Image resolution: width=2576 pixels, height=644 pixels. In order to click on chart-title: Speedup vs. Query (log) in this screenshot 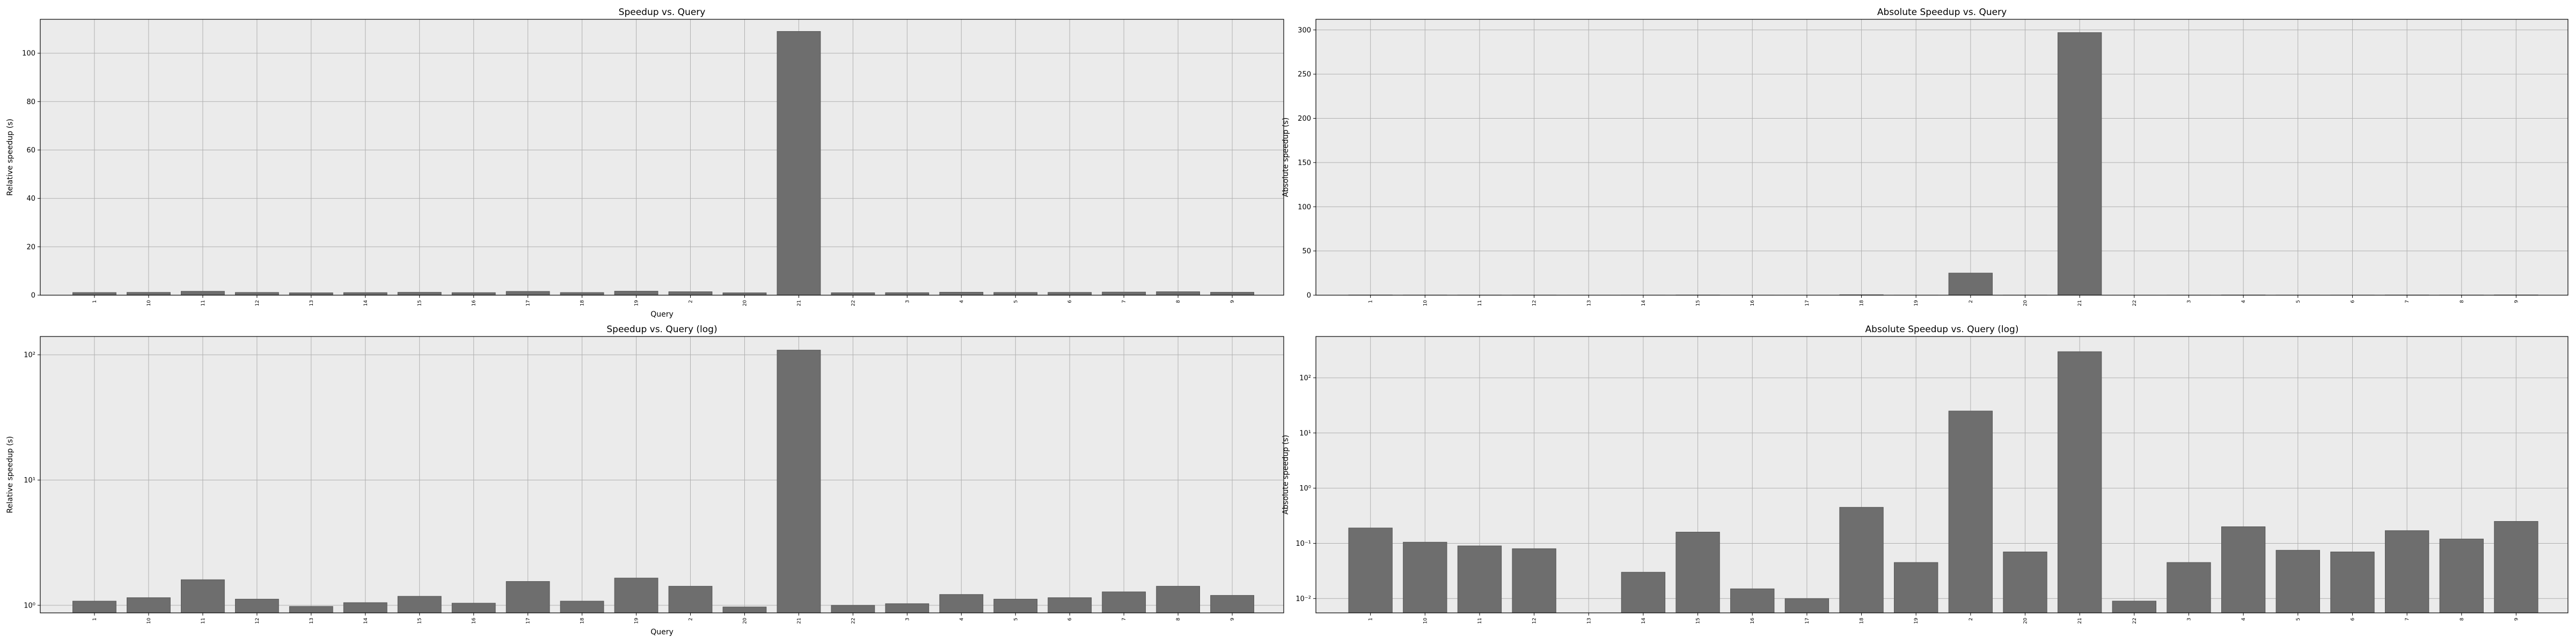, I will do `click(661, 329)`.